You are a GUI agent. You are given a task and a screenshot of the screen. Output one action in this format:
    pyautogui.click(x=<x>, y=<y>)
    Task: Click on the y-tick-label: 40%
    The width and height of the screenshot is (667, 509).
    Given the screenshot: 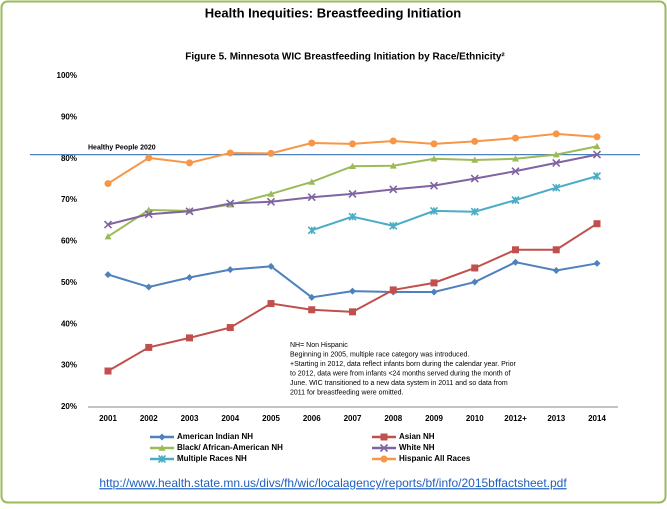 What is the action you would take?
    pyautogui.click(x=69, y=323)
    